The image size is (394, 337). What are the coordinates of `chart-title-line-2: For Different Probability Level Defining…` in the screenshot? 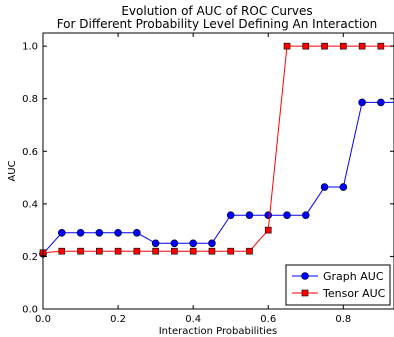 It's located at (217, 24).